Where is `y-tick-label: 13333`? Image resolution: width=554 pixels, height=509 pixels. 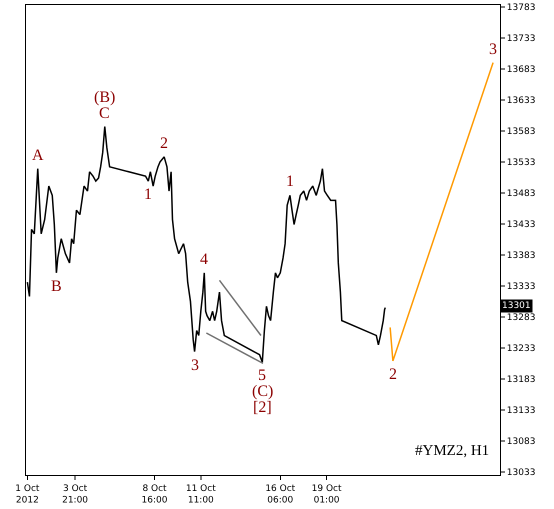
y-tick-label: 13333 is located at coordinates (521, 287).